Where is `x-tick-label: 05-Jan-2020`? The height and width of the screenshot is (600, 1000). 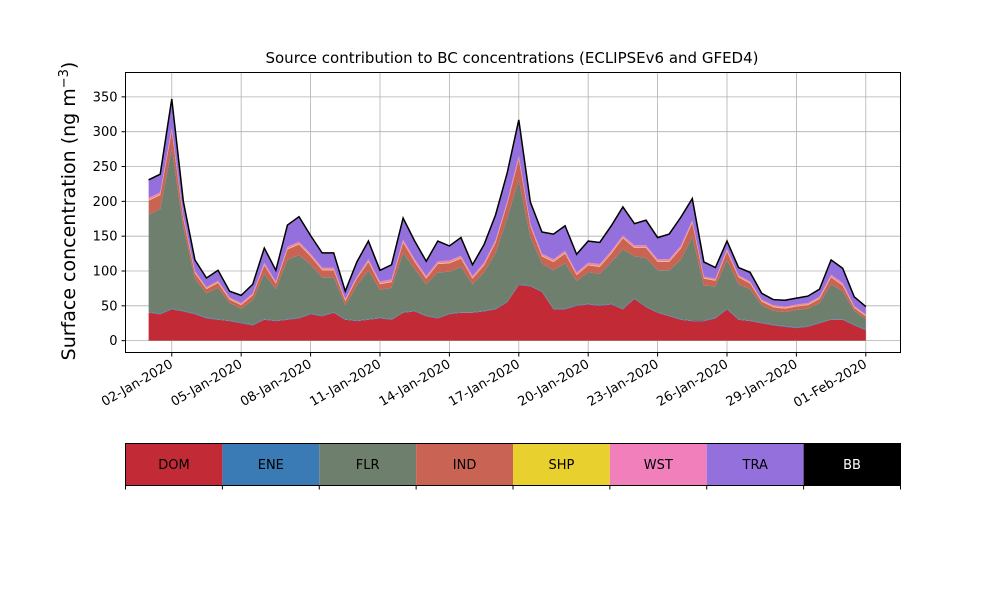
x-tick-label: 05-Jan-2020 is located at coordinates (207, 383).